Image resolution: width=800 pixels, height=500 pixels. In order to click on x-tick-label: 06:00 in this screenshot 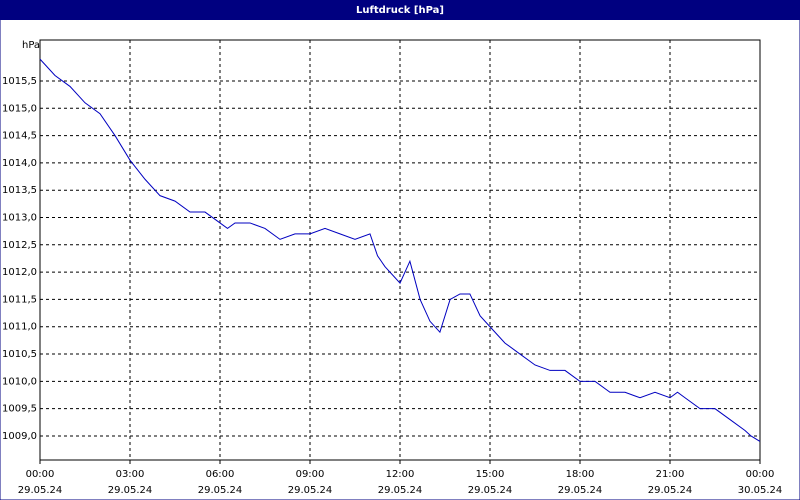, I will do `click(220, 474)`.